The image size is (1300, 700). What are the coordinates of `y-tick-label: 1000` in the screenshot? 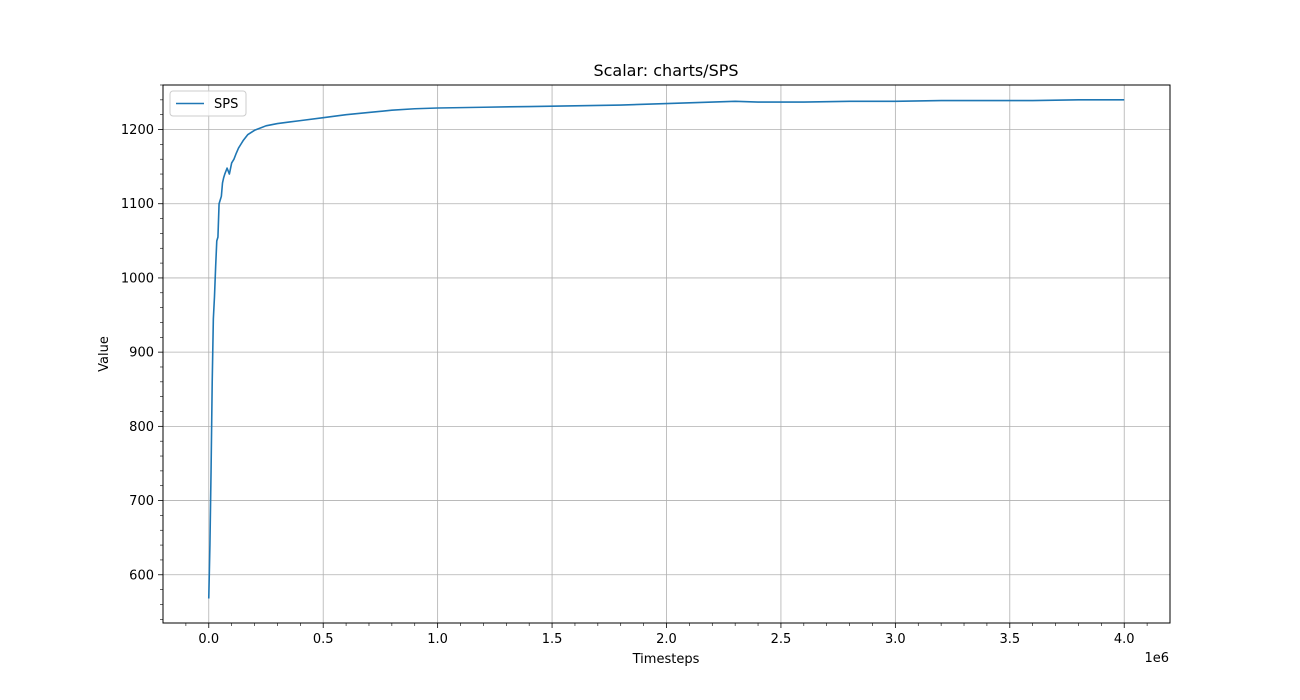 It's located at (137, 278).